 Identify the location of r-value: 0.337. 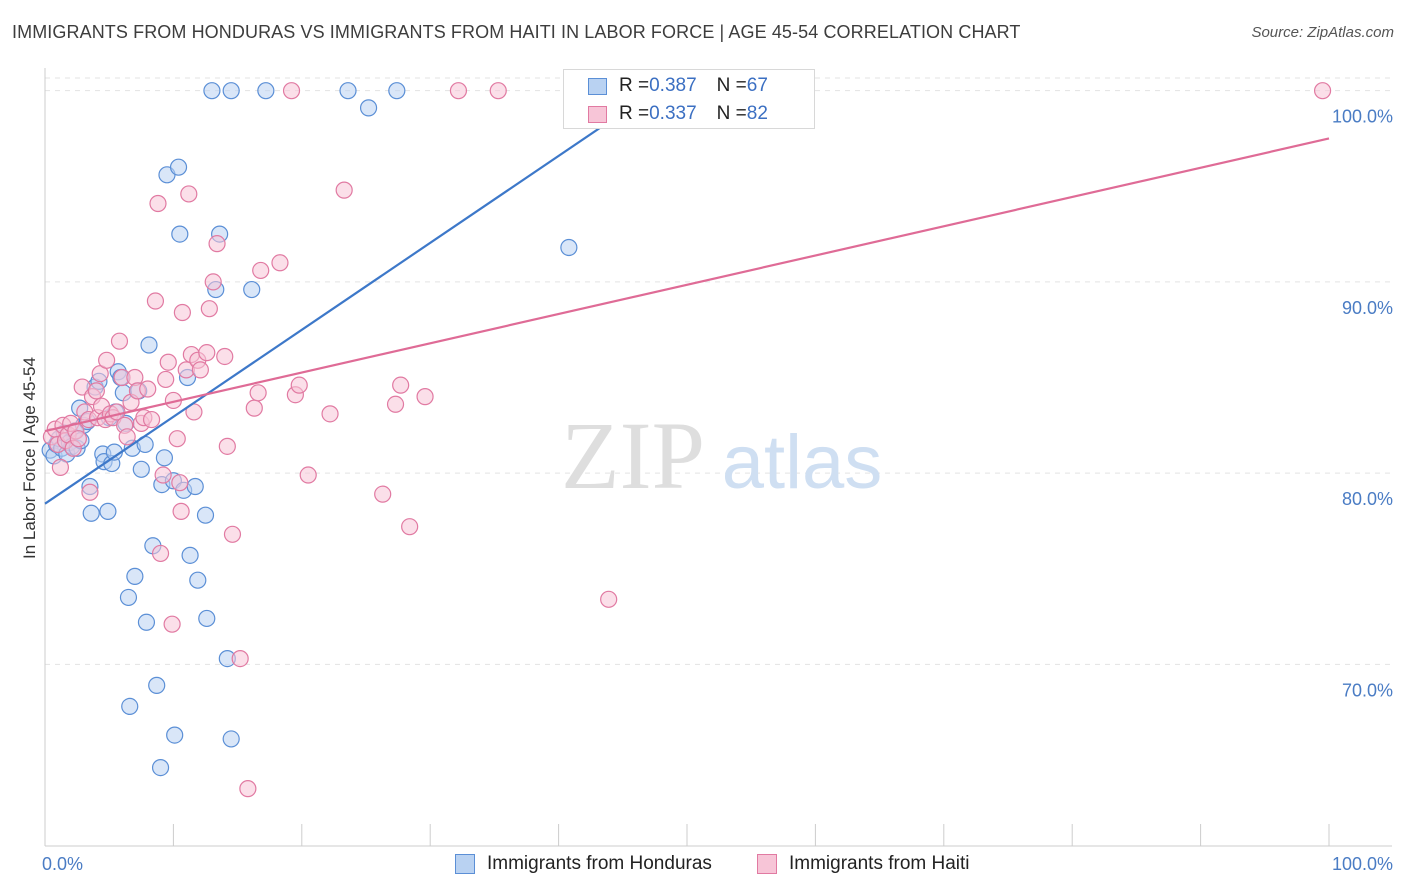
(673, 113).